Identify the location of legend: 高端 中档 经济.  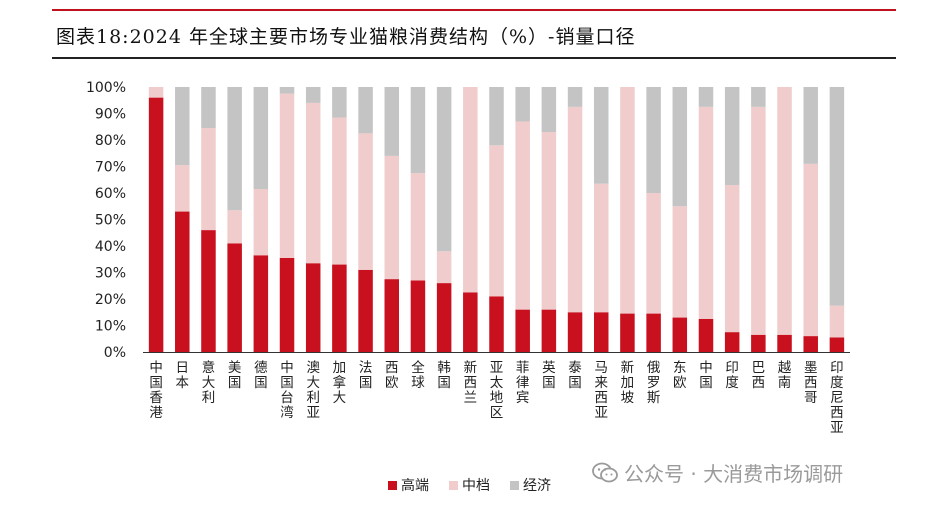
(469, 485).